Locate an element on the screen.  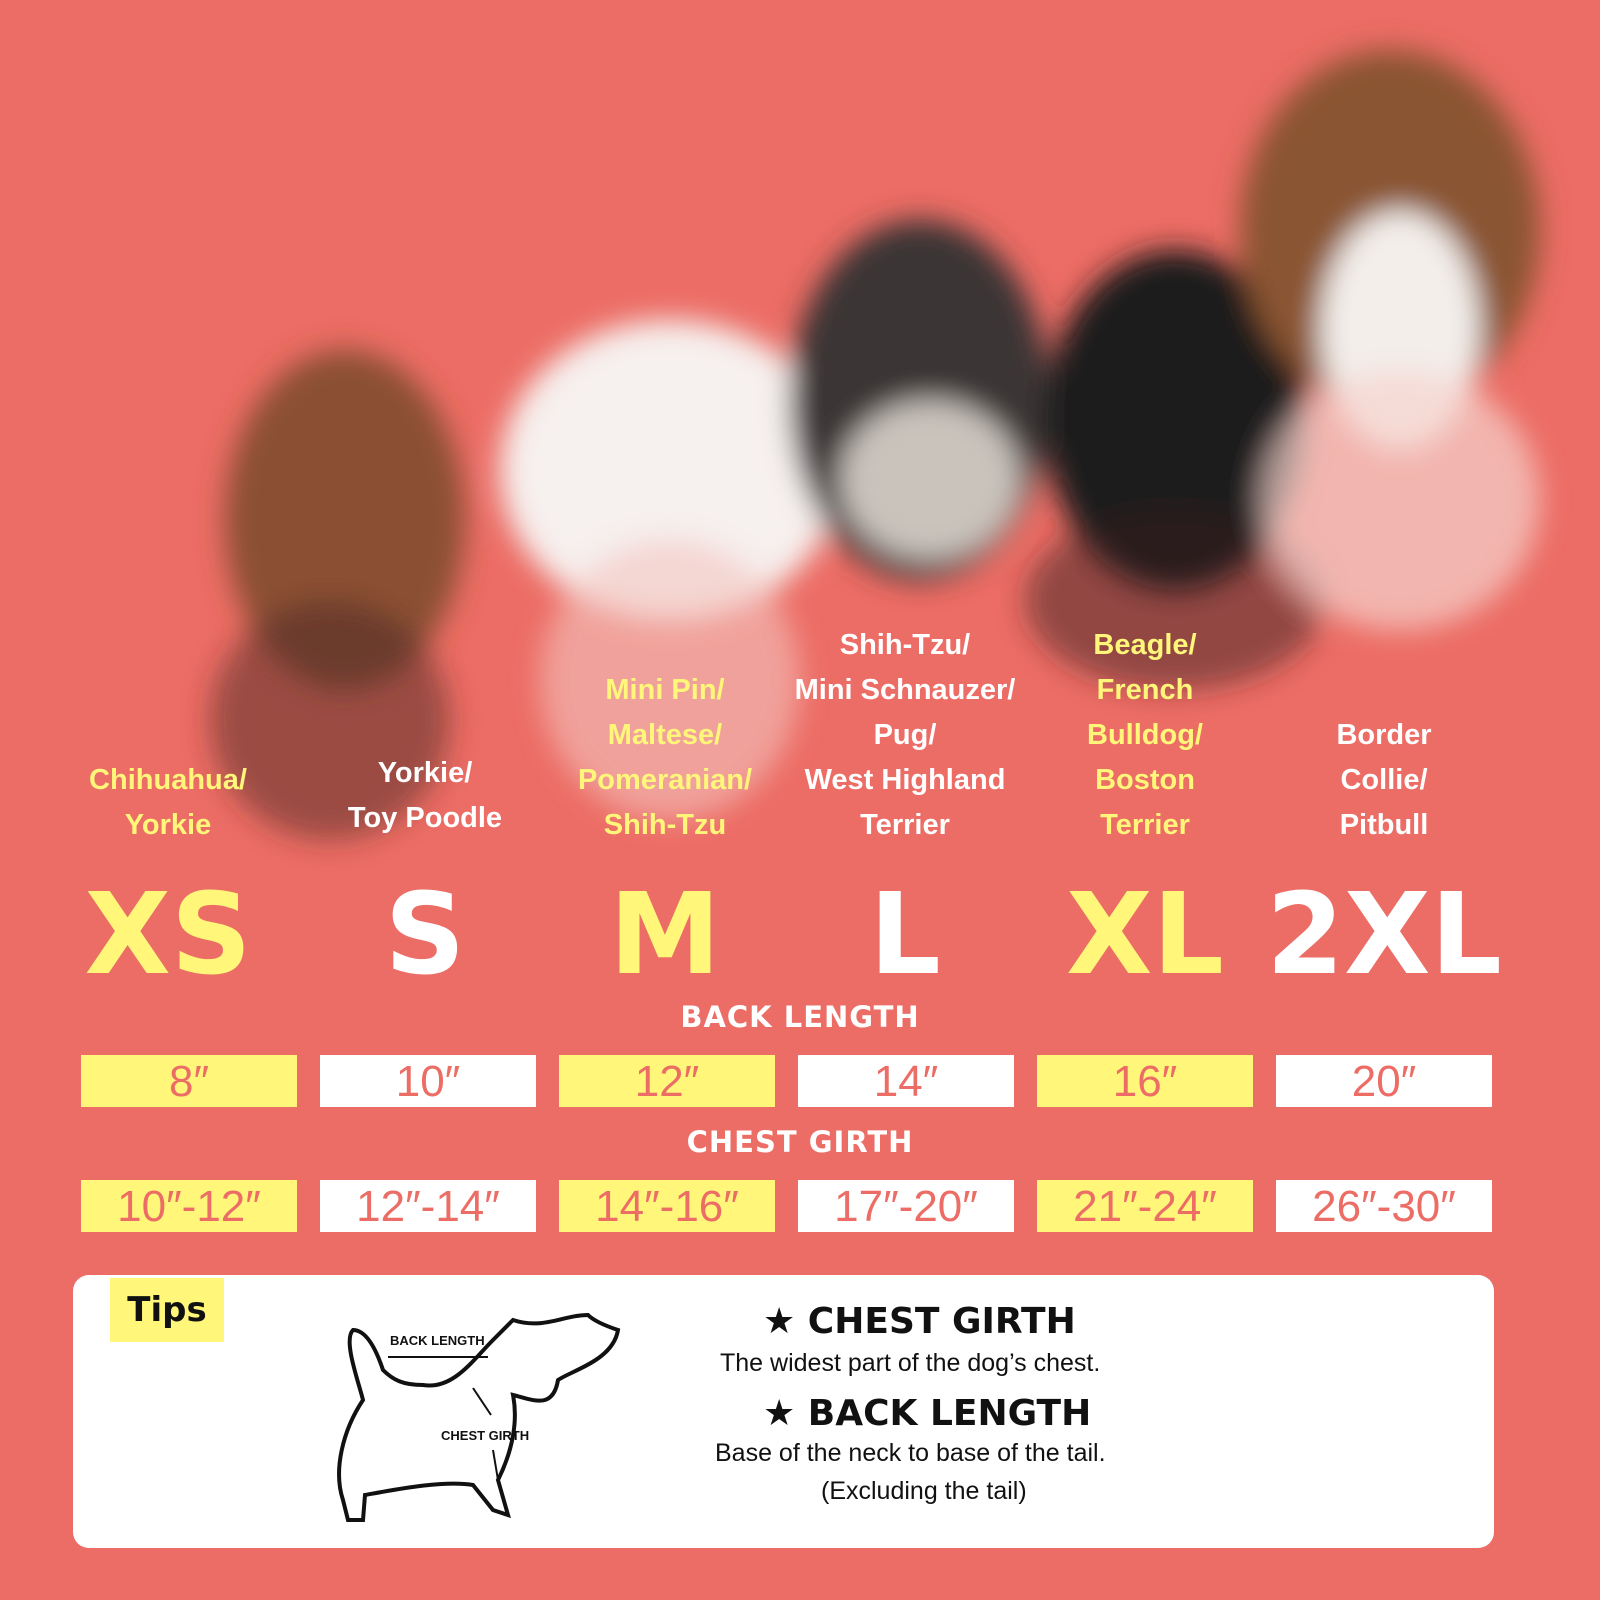
breed-name: Border is located at coordinates (1384, 735).